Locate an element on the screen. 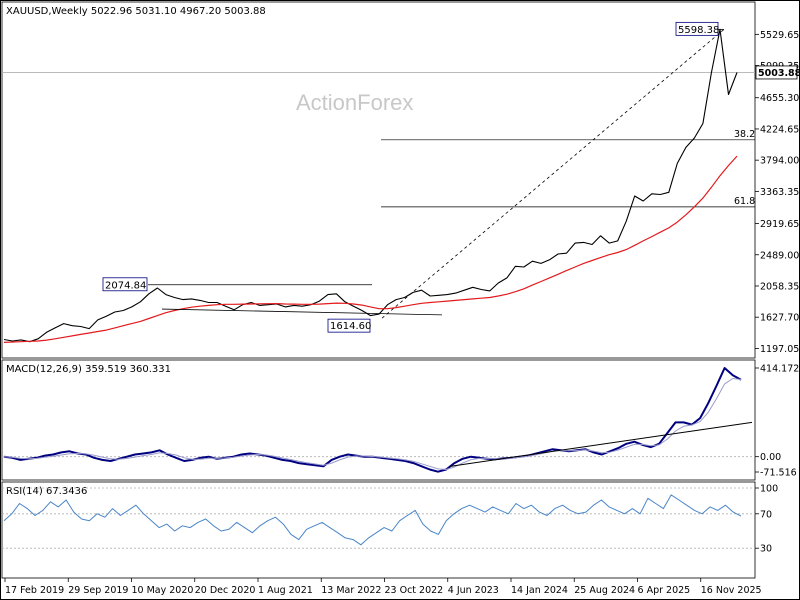 Image resolution: width=800 pixels, height=600 pixels. x-tick-label: 17 Feb 2019 is located at coordinates (34, 590).